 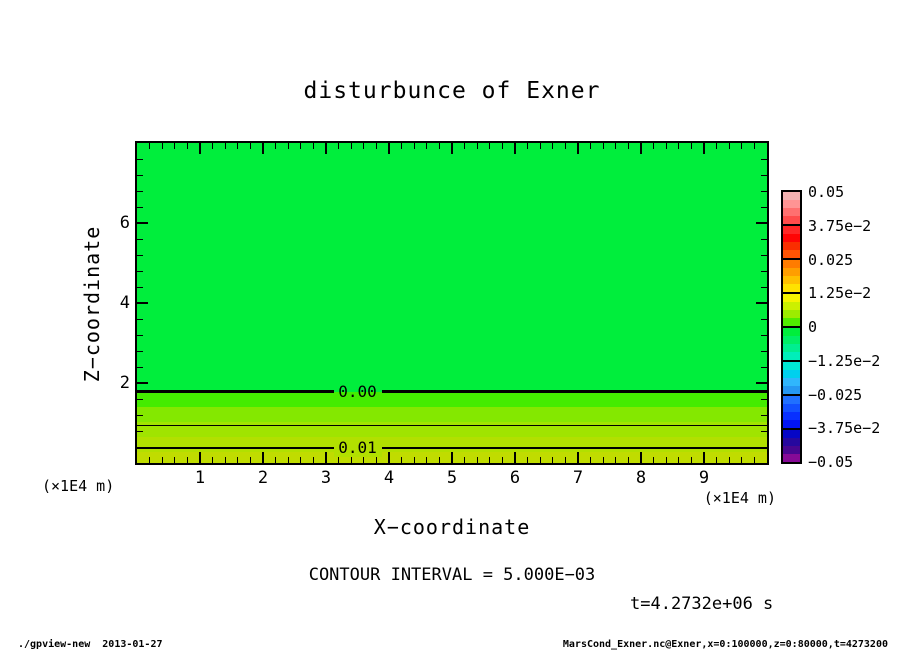 I want to click on x-tick-label: 3, so click(x=326, y=478).